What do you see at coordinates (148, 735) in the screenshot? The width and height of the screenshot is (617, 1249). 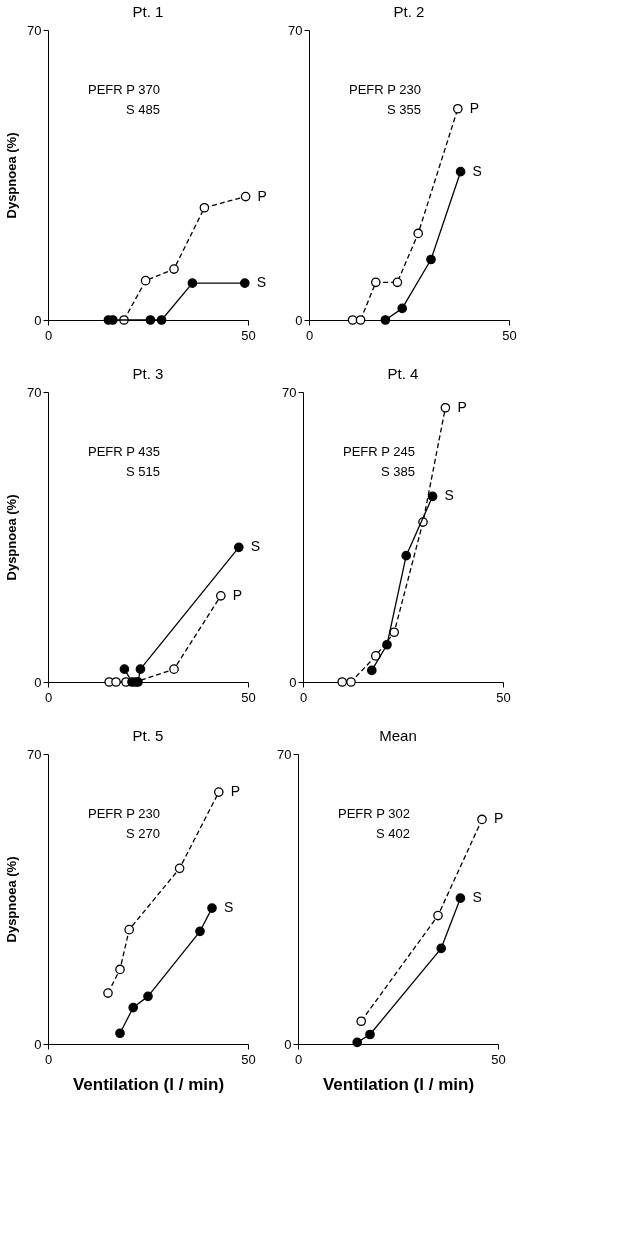 I see `chart-title: Pt. 5` at bounding box center [148, 735].